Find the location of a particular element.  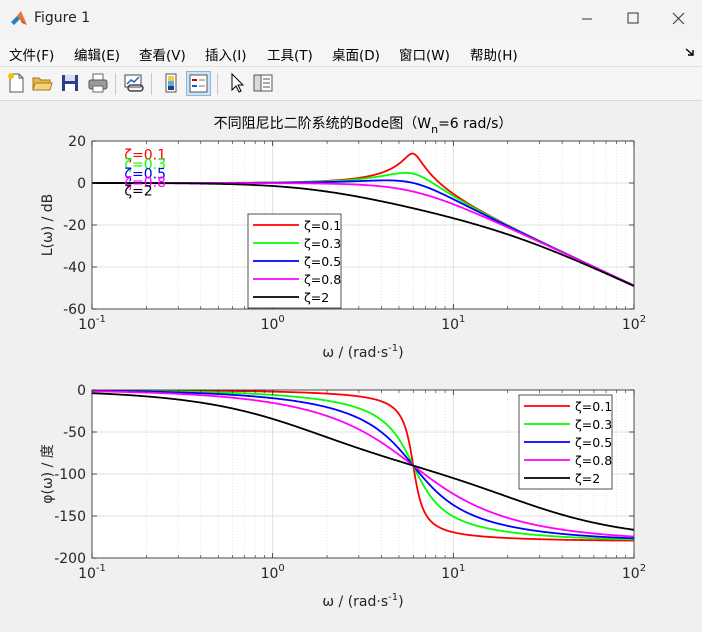

zeta-annotation: ζ=0.1 is located at coordinates (145, 156).